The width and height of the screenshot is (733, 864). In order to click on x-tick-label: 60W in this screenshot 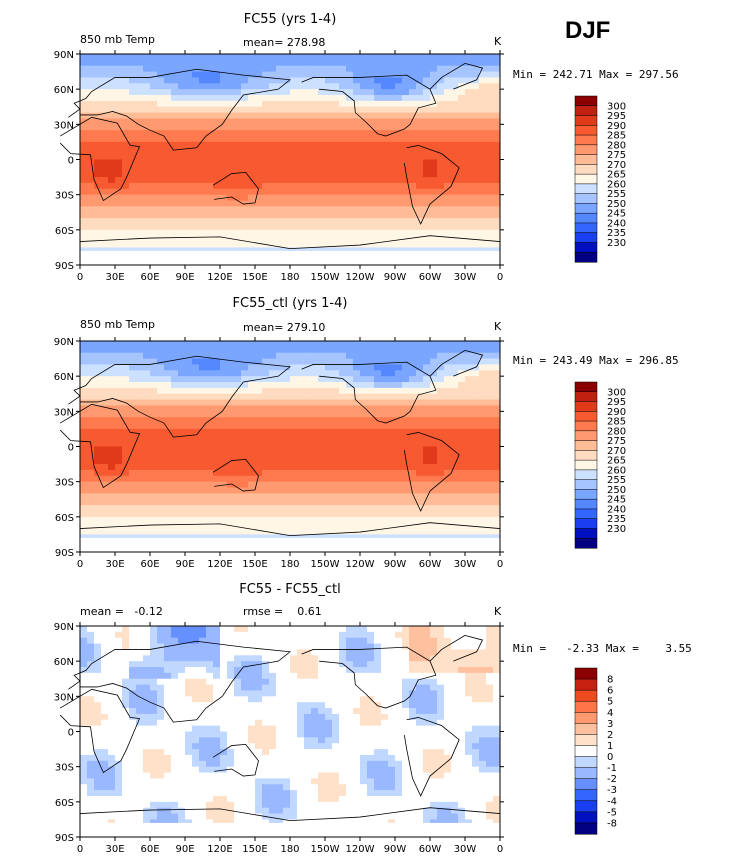, I will do `click(430, 564)`.